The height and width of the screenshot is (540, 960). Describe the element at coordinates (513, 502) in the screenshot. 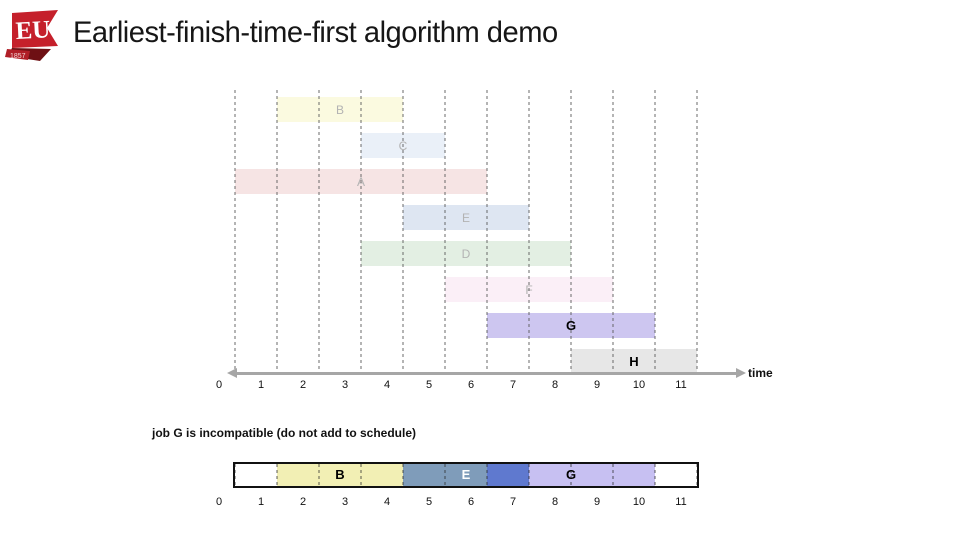

I see `schedule-tick-label-7: 7` at that location.